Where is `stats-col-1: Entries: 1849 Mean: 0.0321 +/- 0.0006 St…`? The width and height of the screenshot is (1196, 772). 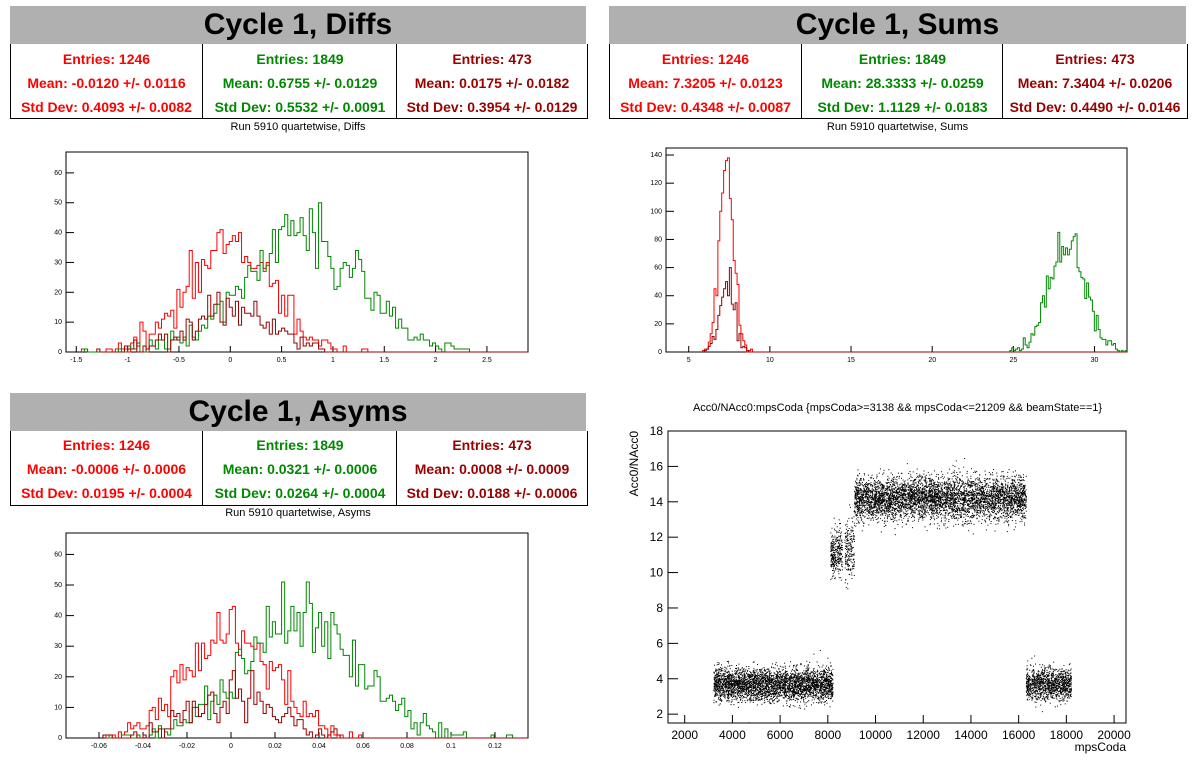
stats-col-1: Entries: 1849 Mean: 0.0321 +/- 0.0006 St… is located at coordinates (299, 468).